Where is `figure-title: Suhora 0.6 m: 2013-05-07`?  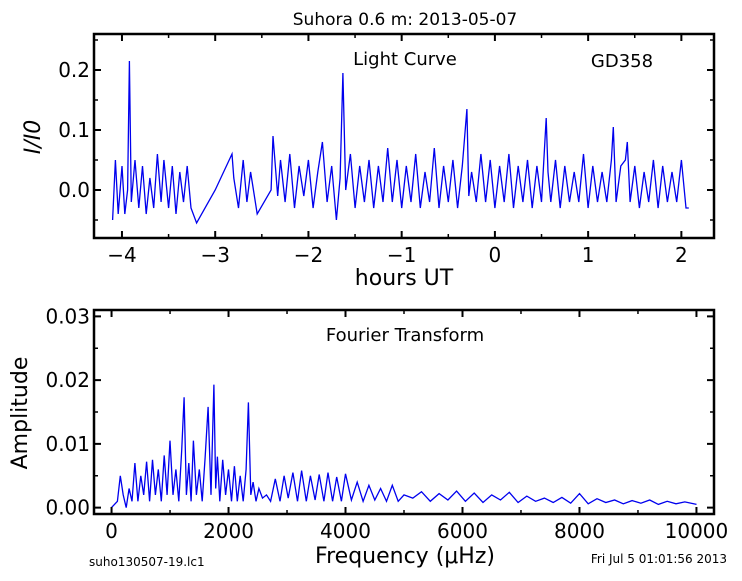 figure-title: Suhora 0.6 m: 2013-05-07 is located at coordinates (405, 20).